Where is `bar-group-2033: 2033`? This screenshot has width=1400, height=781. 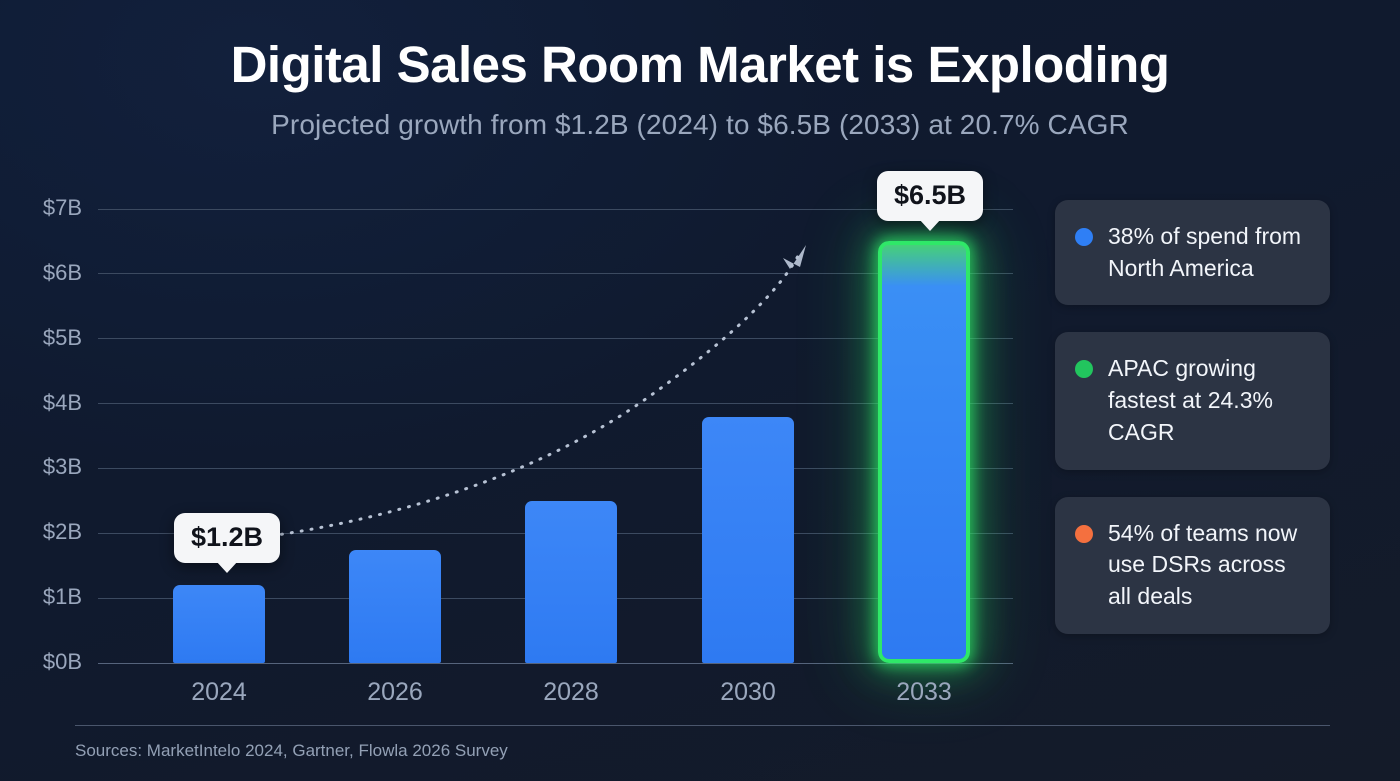 bar-group-2033: 2033 is located at coordinates (924, 445).